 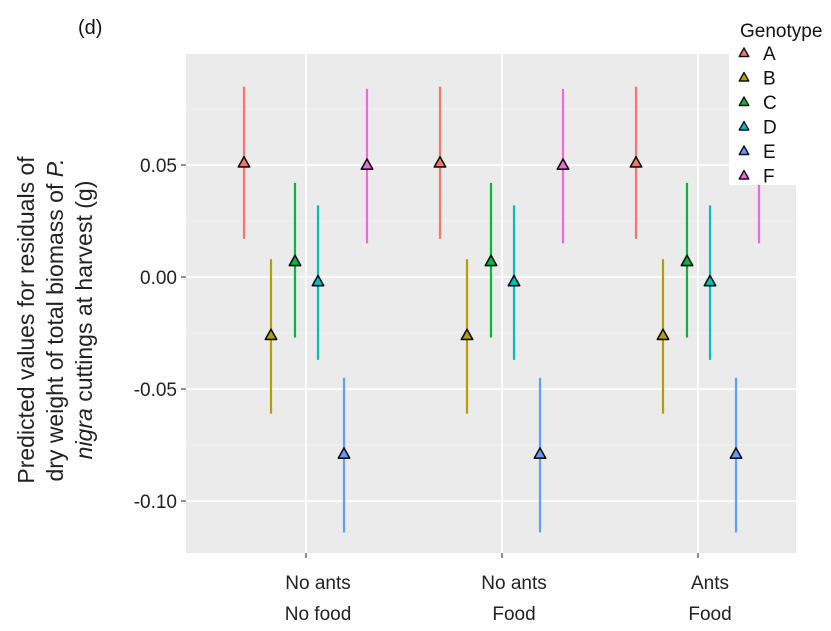 I want to click on series-E, so click(x=540, y=455).